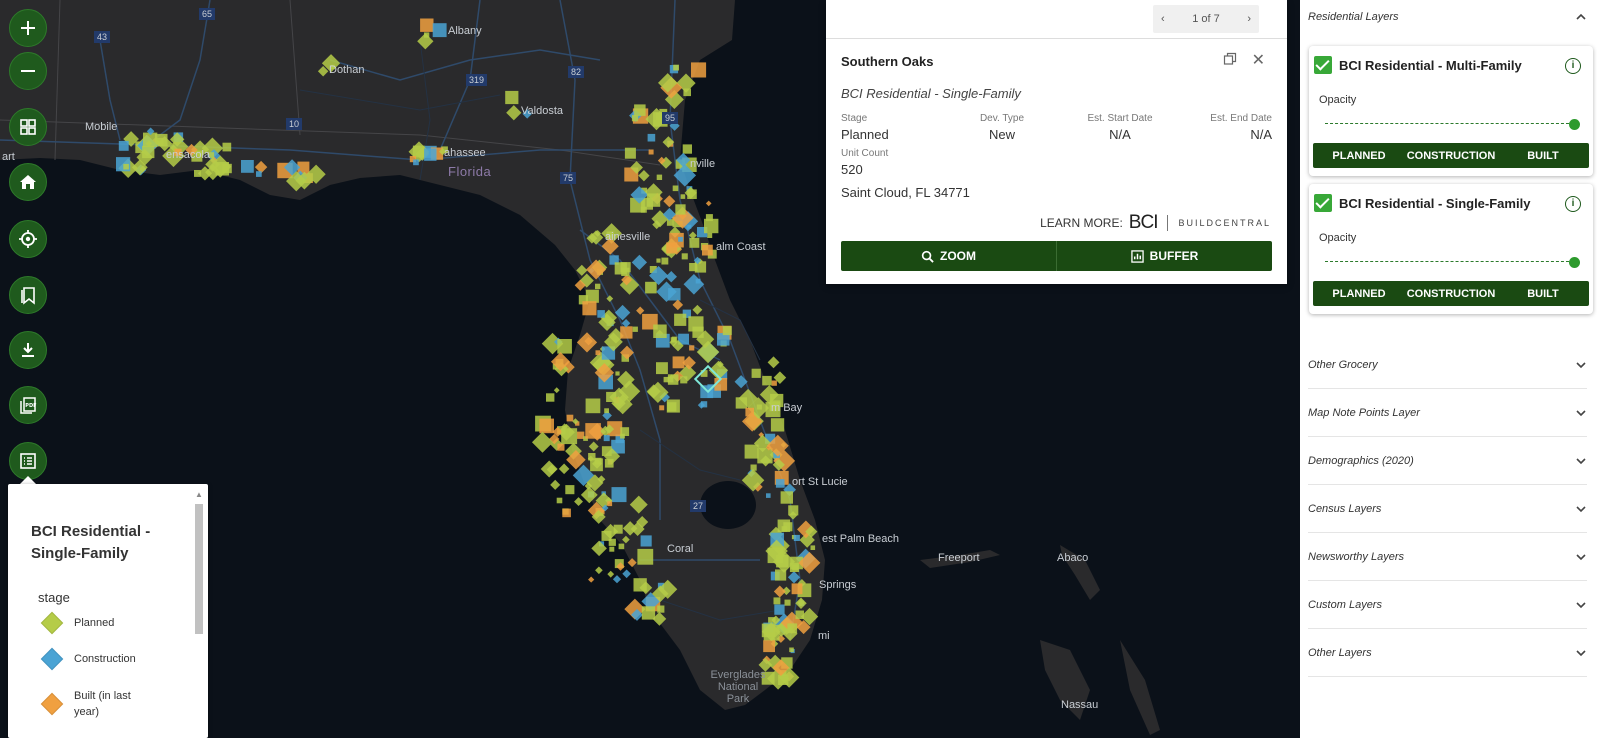  What do you see at coordinates (1422, 203) in the screenshot?
I see `layer-toggle-single-family: BCI Residential - Single-Family` at bounding box center [1422, 203].